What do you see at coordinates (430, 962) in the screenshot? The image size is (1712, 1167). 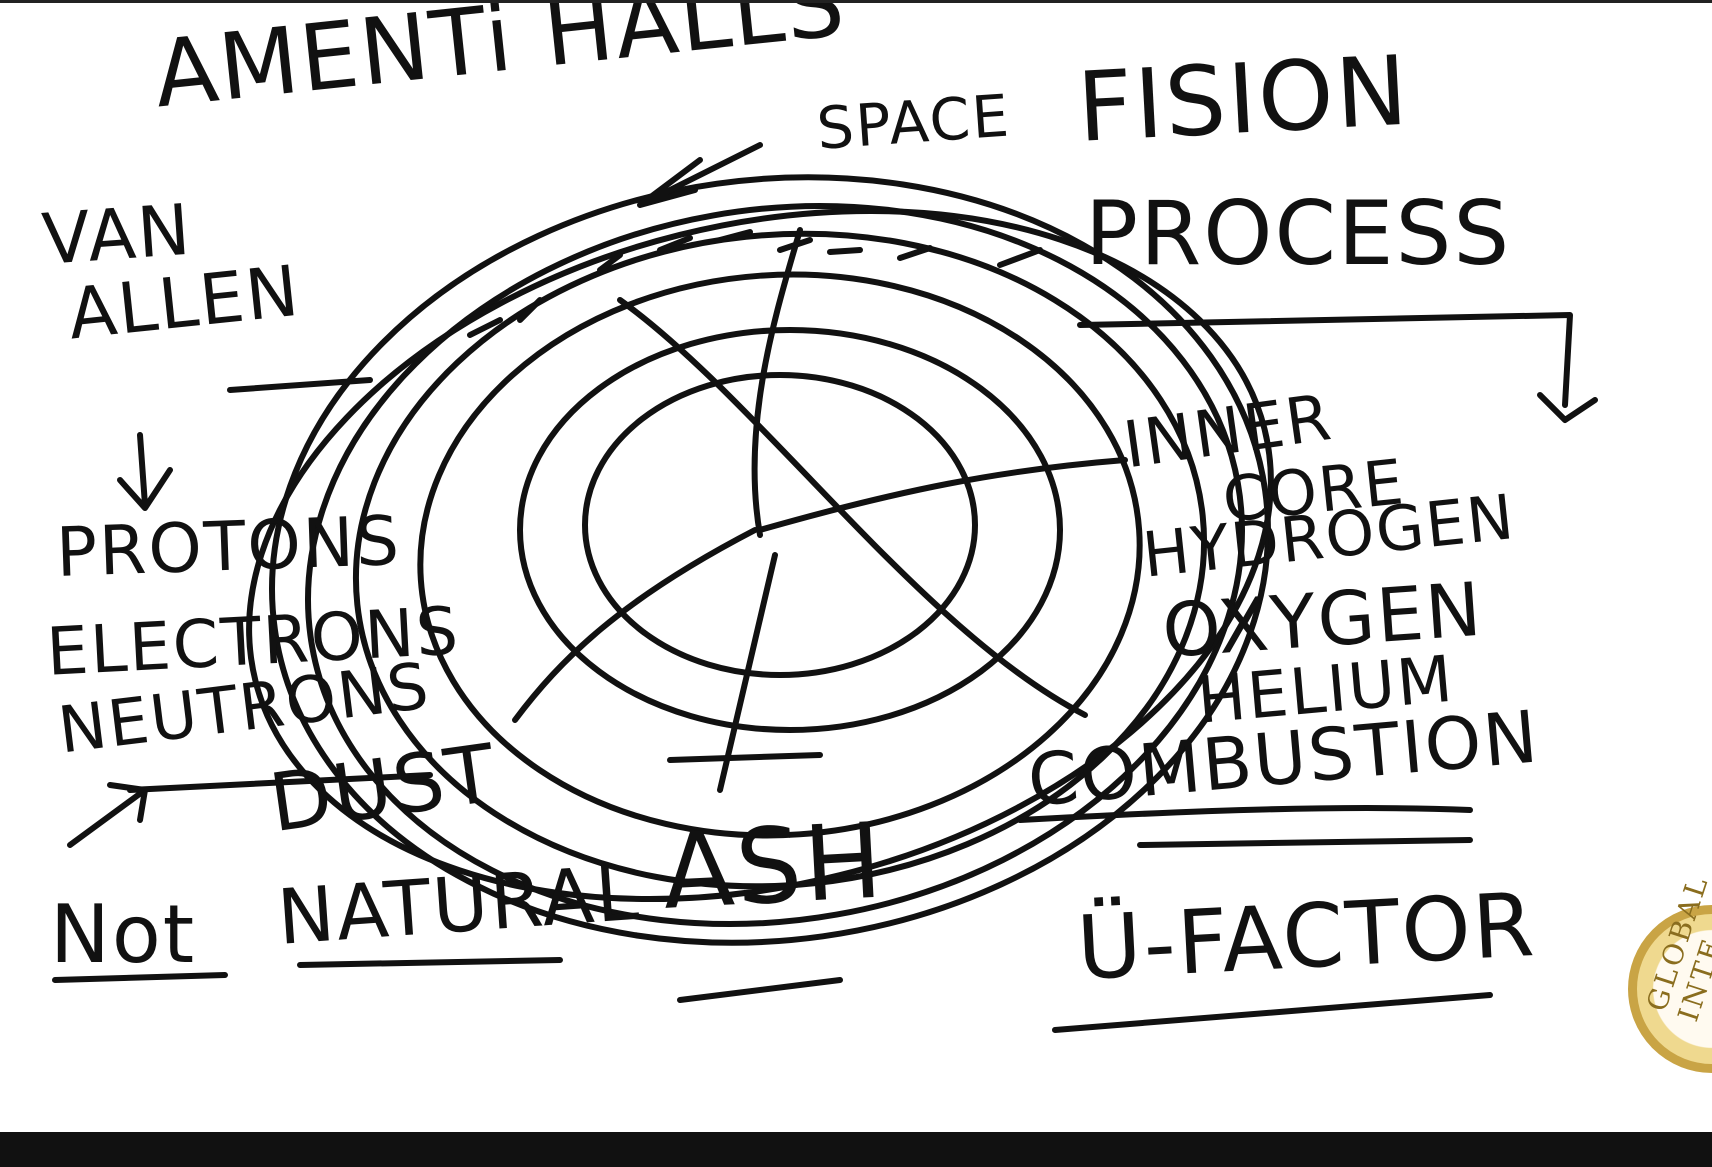 I see `underline-natural` at bounding box center [430, 962].